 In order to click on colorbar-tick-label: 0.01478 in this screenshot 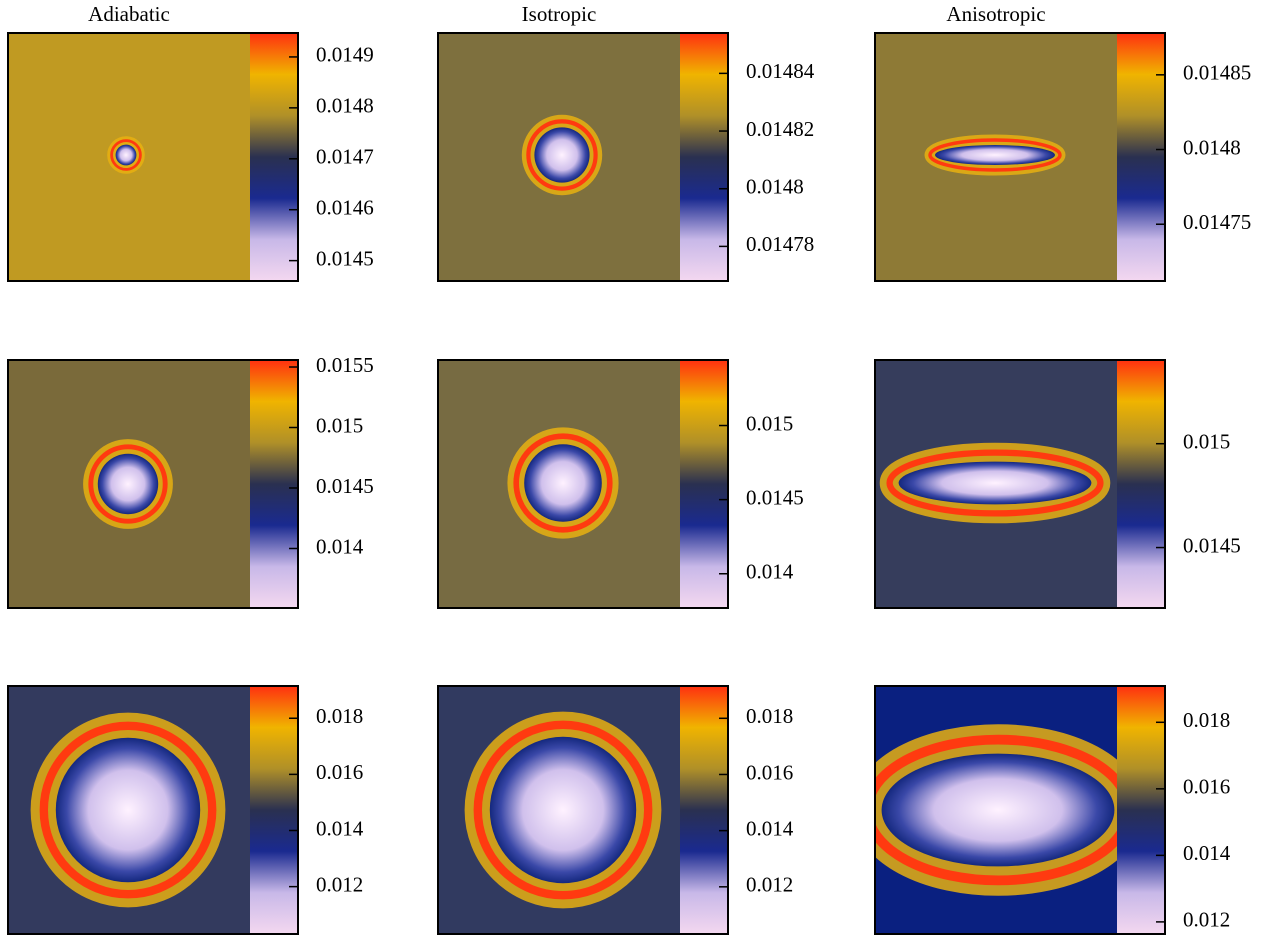, I will do `click(780, 244)`.